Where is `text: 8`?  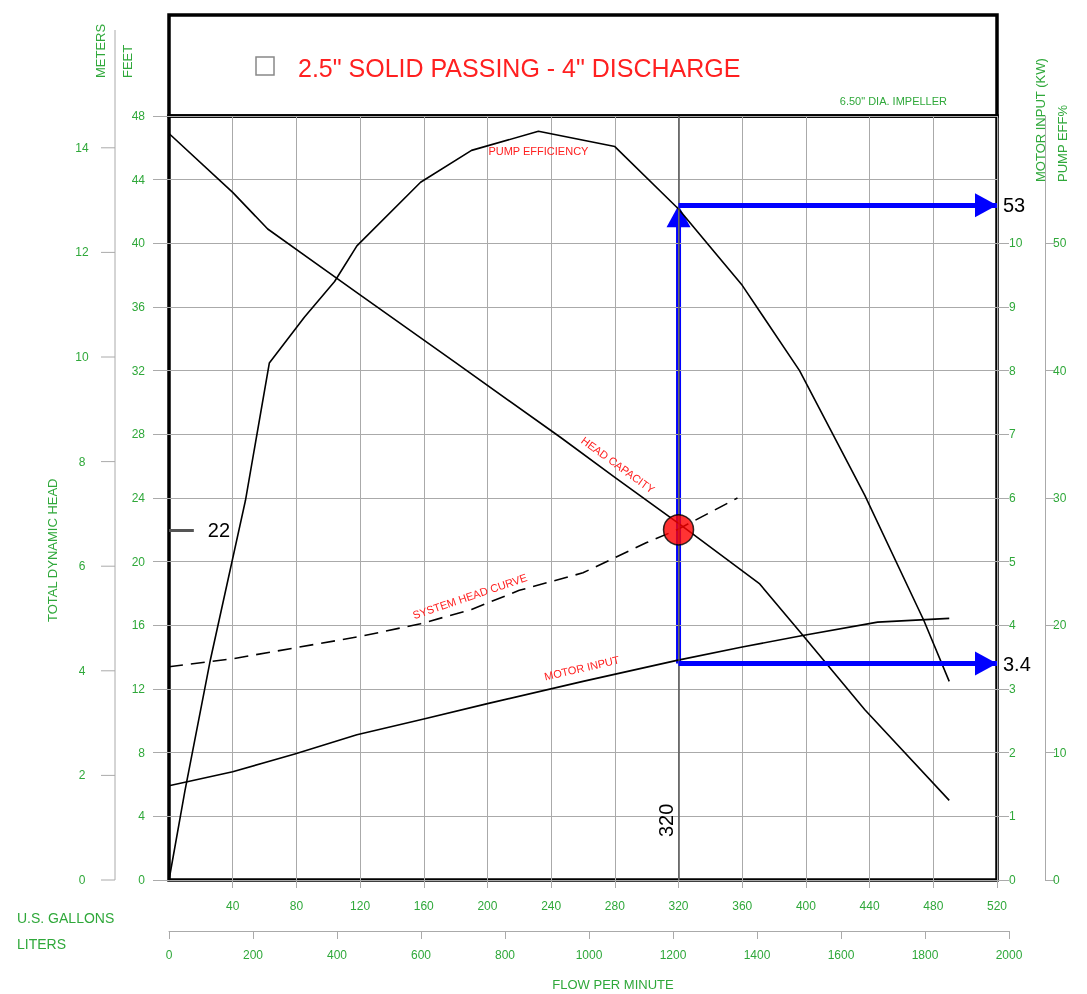 text: 8 is located at coordinates (82, 461).